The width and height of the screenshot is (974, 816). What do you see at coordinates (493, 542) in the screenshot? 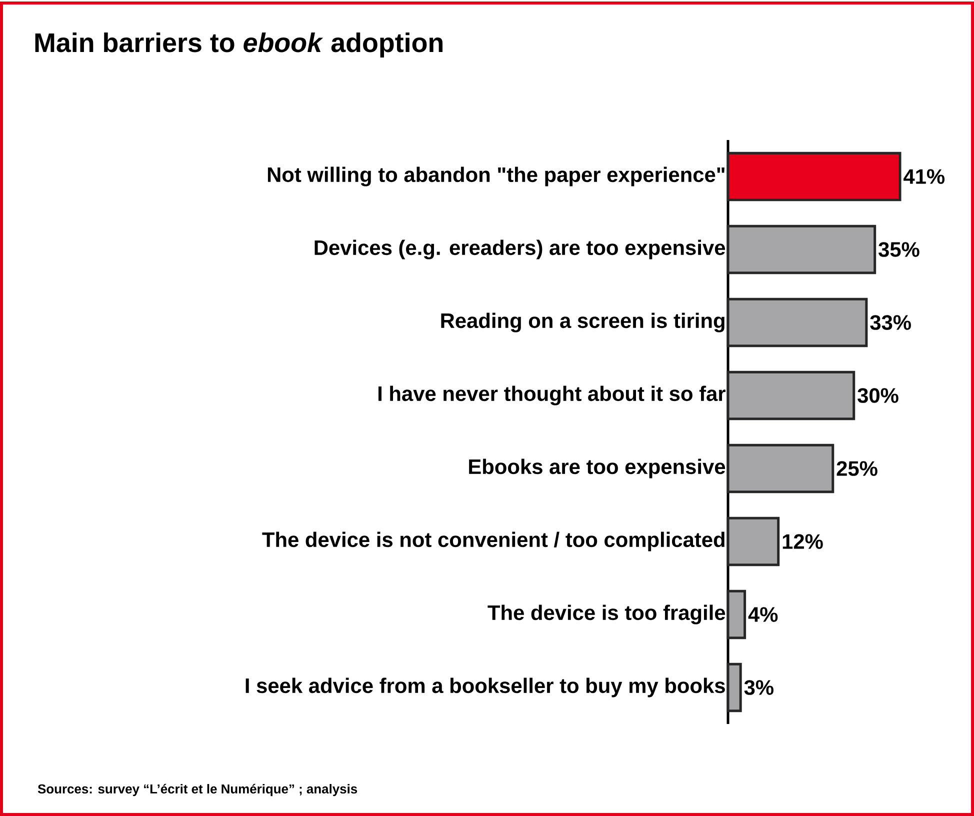
I see `y-tick-label: The device is not convenient / too complicated` at bounding box center [493, 542].